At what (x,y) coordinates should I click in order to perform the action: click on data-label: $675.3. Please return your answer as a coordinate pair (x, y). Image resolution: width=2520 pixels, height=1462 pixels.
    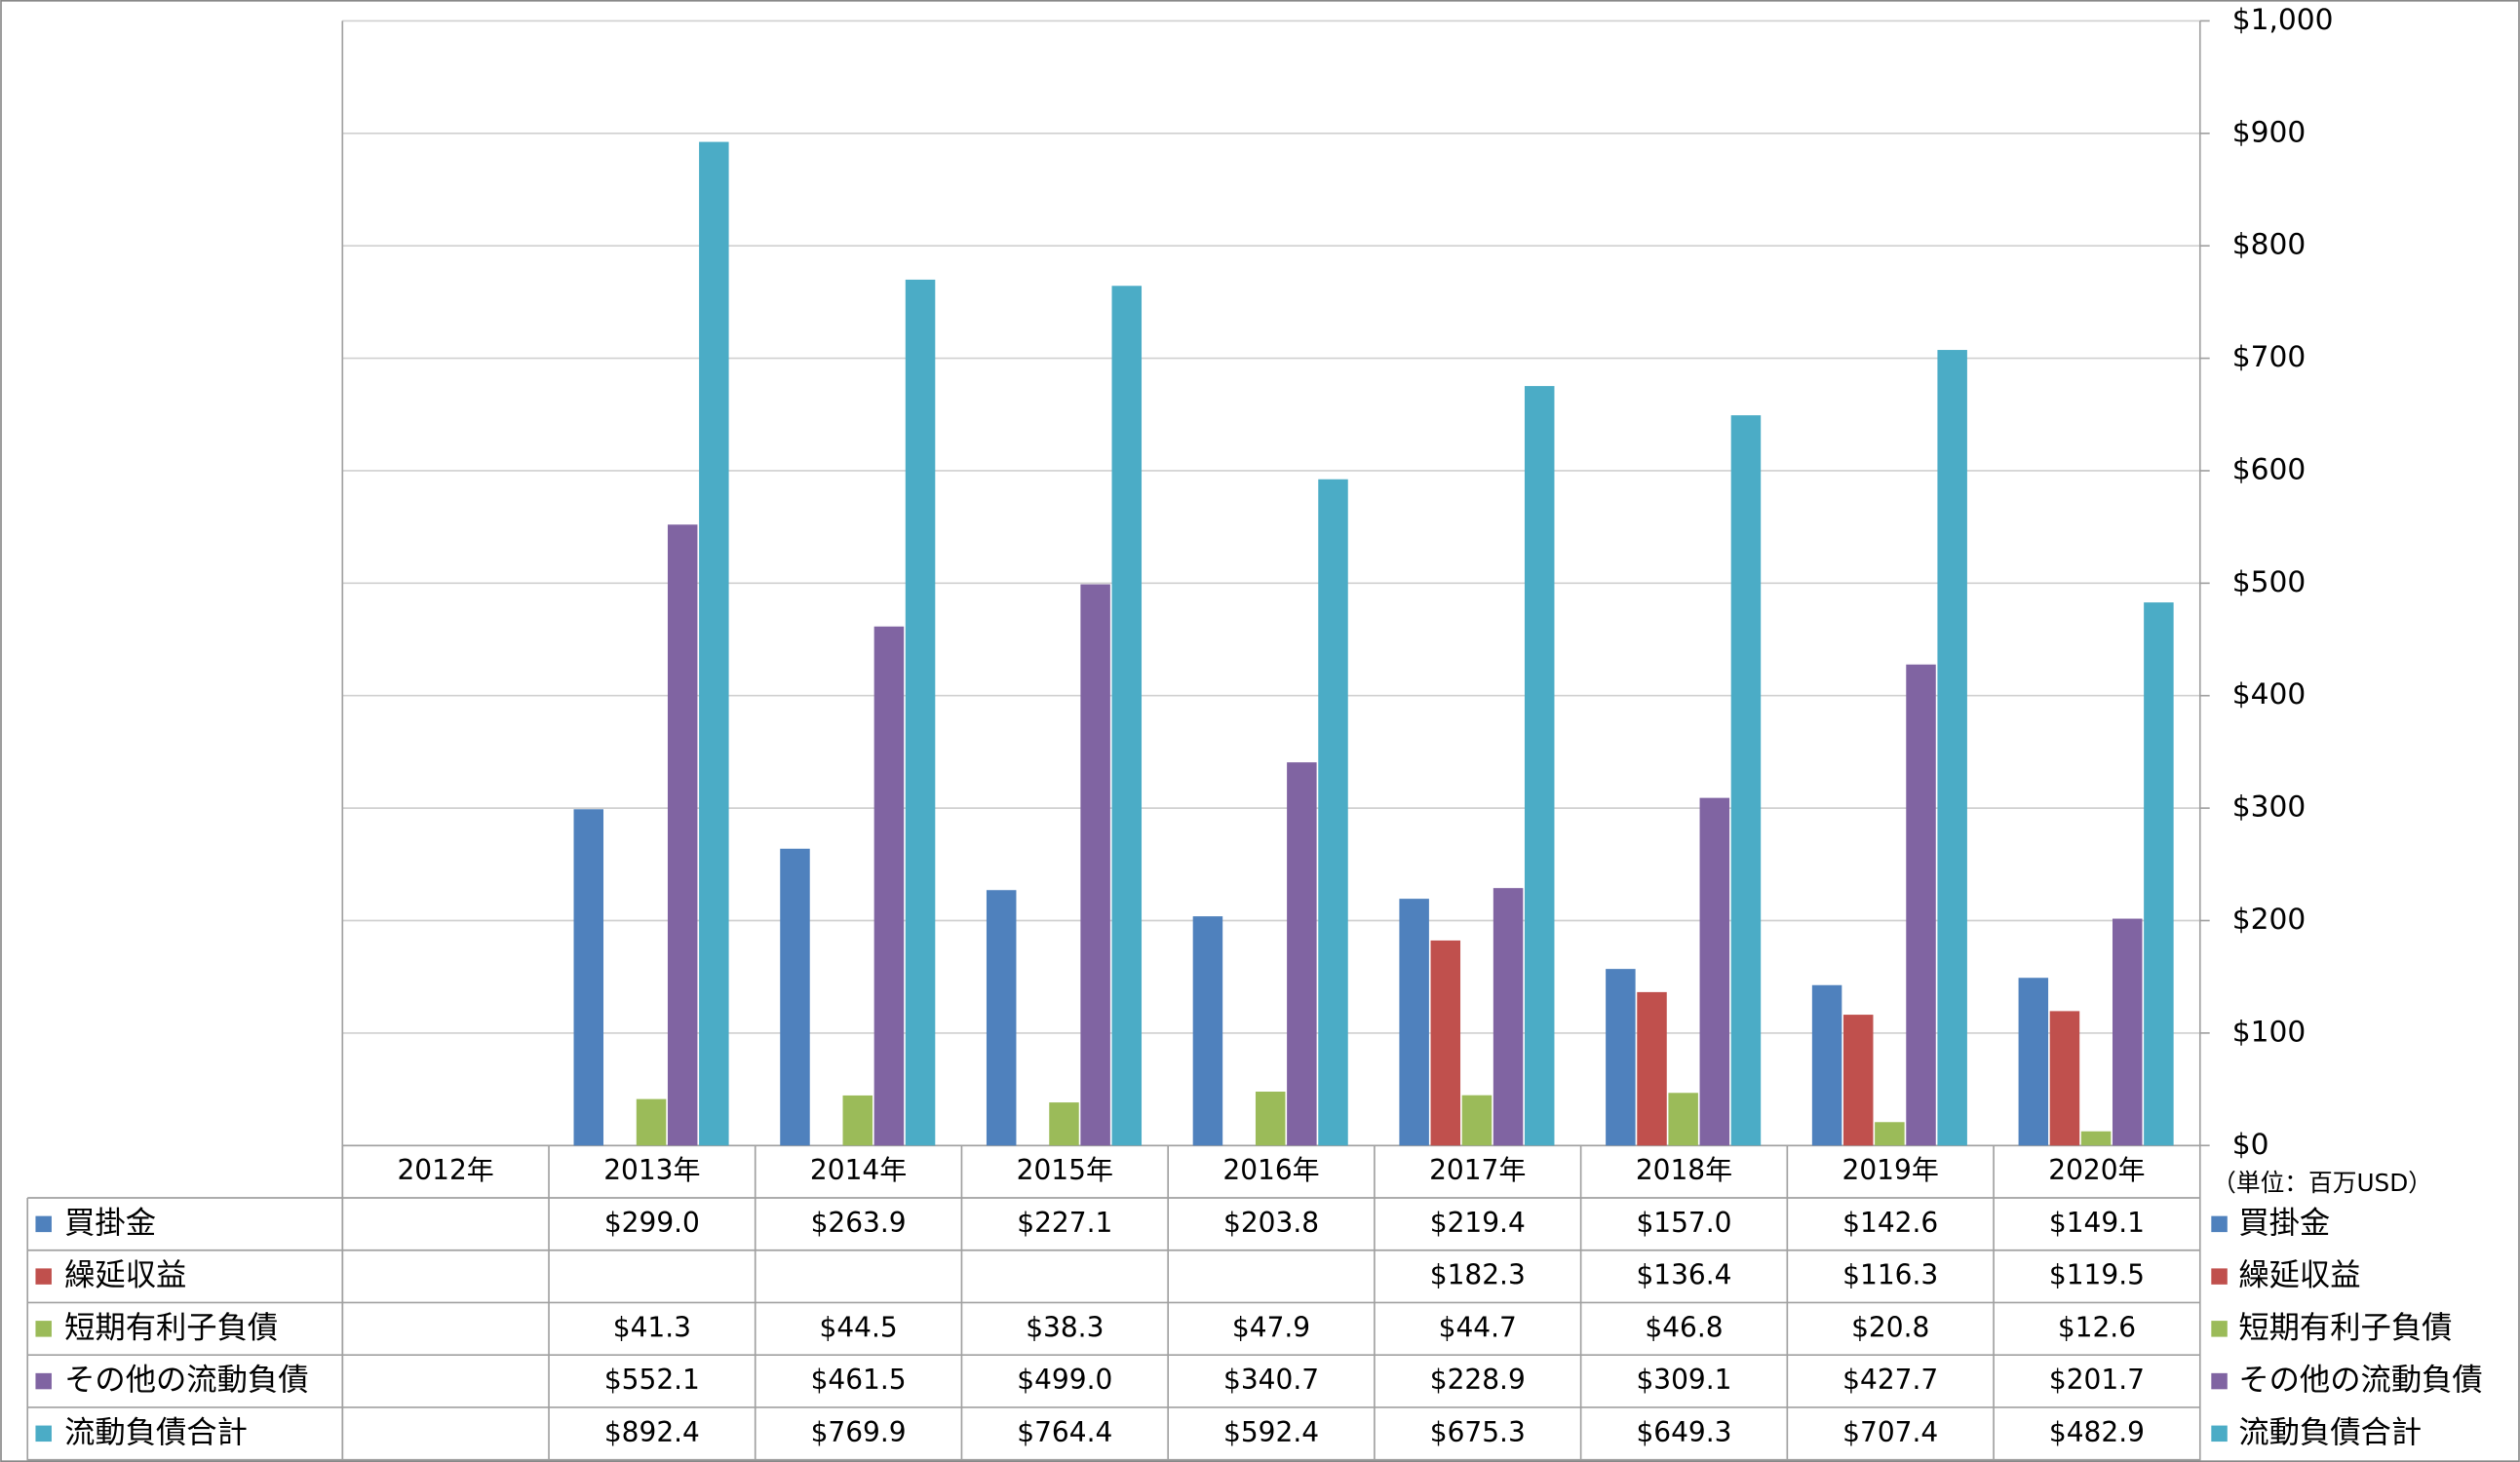
    Looking at the image, I should click on (1478, 1432).